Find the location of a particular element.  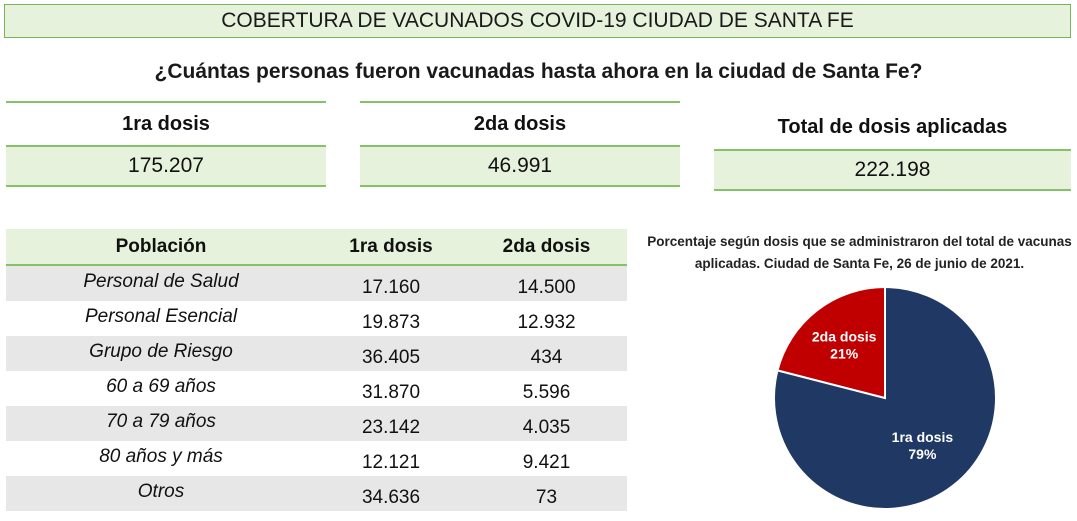

stat-label: Total de dosis aplicadas is located at coordinates (892, 126).